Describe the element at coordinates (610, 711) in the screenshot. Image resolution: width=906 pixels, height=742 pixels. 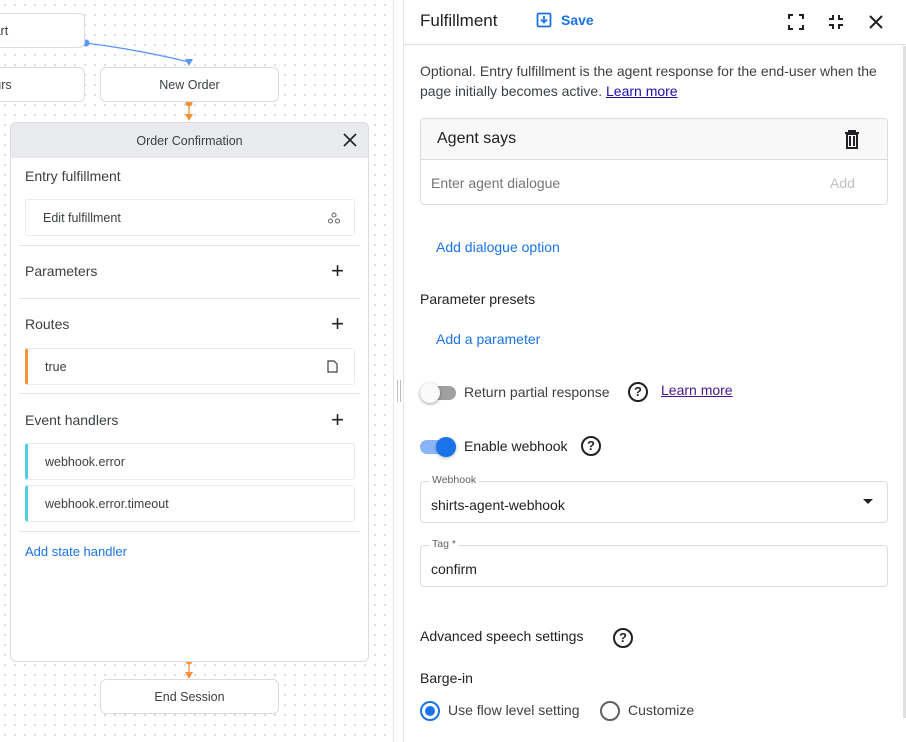
I see `radio-customize` at that location.